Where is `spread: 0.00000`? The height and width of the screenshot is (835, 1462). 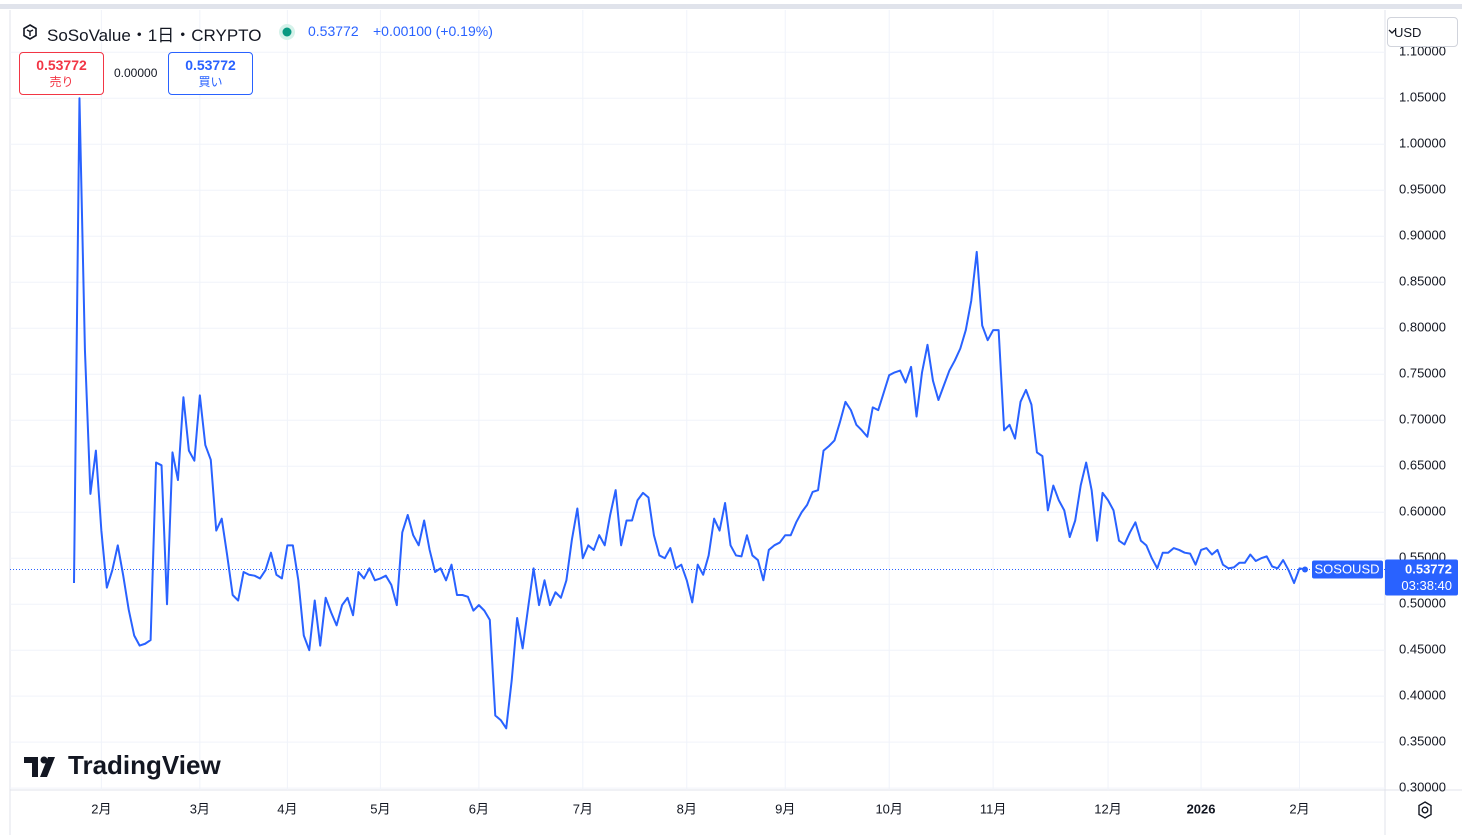 spread: 0.00000 is located at coordinates (136, 73).